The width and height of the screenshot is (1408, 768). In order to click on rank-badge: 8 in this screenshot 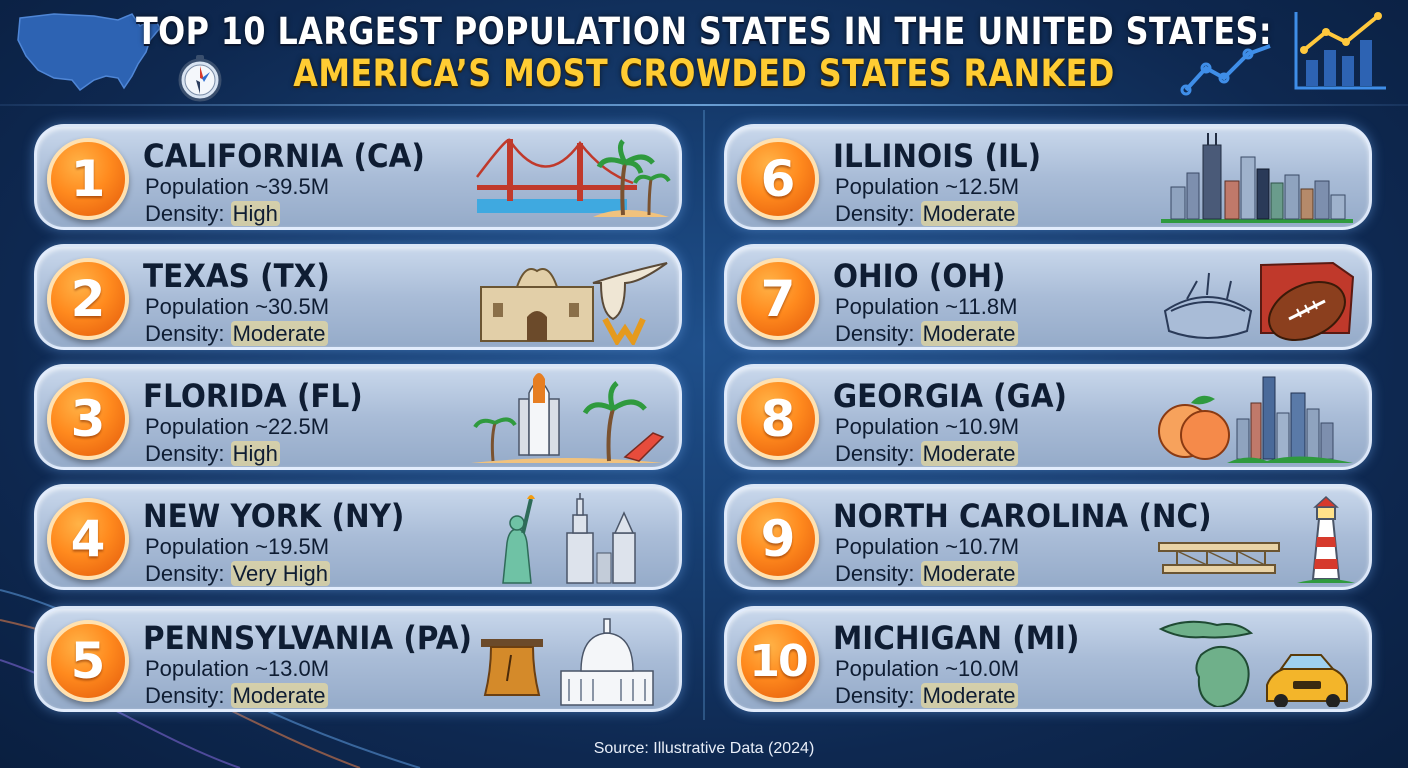, I will do `click(778, 419)`.